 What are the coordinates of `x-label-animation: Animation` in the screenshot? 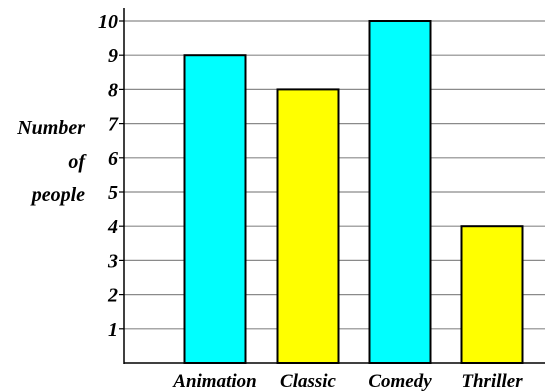 It's located at (214, 381).